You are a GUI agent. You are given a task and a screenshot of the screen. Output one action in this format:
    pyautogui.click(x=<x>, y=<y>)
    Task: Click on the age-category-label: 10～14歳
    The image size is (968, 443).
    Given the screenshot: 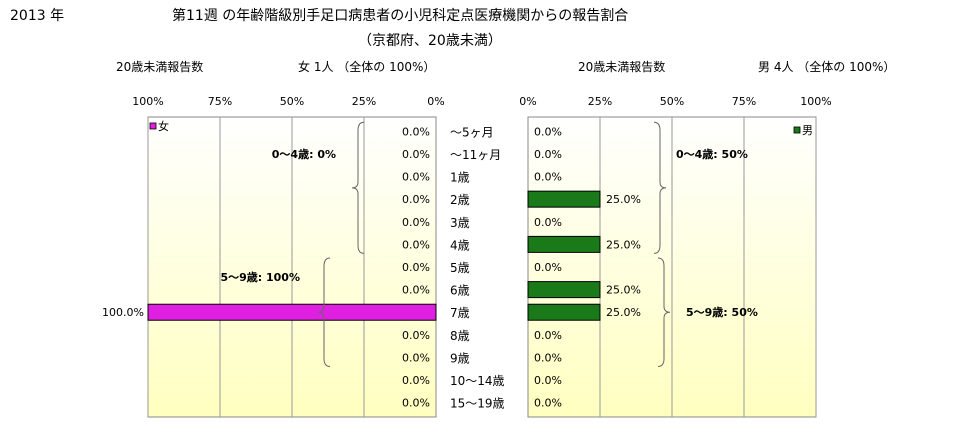 What is the action you would take?
    pyautogui.click(x=477, y=381)
    